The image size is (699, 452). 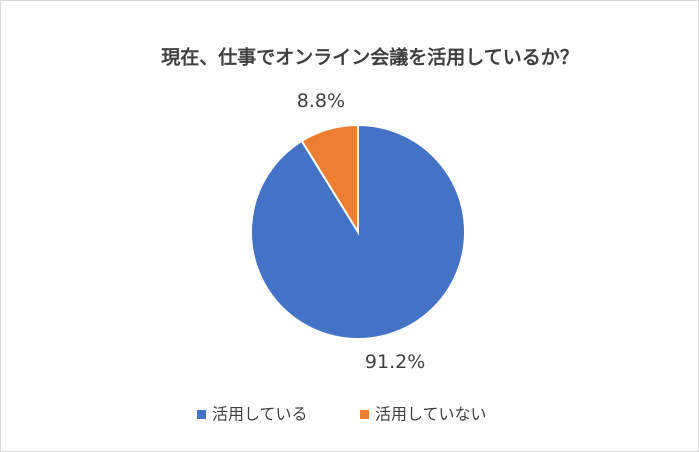 What do you see at coordinates (260, 414) in the screenshot?
I see `legend-label: 活用している` at bounding box center [260, 414].